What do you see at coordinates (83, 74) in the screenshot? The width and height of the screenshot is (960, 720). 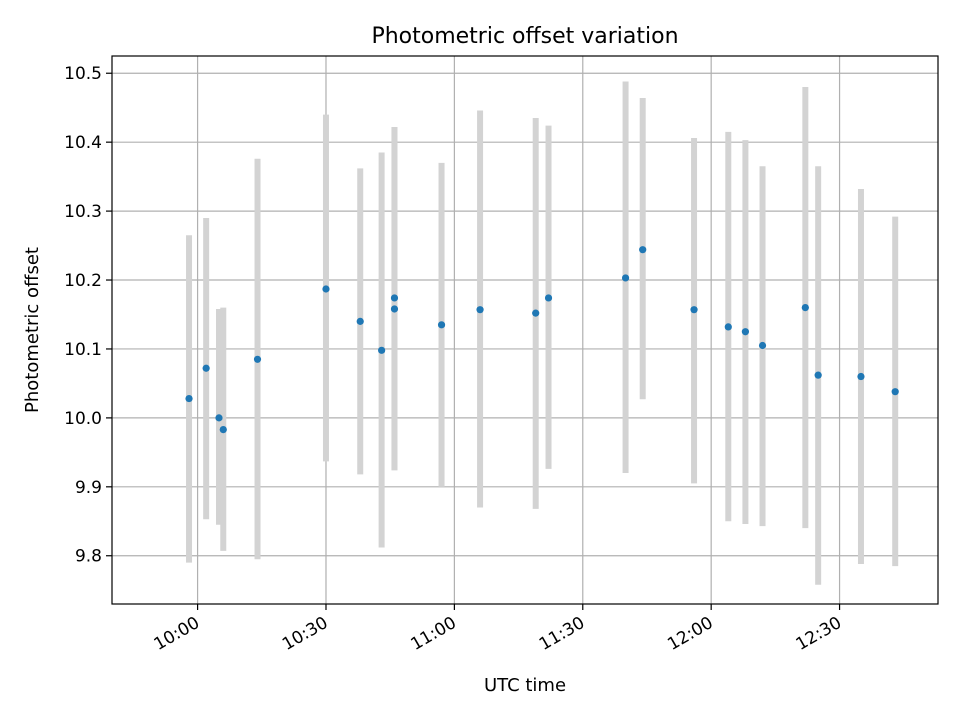 I see `y-tick-label: 10.5` at bounding box center [83, 74].